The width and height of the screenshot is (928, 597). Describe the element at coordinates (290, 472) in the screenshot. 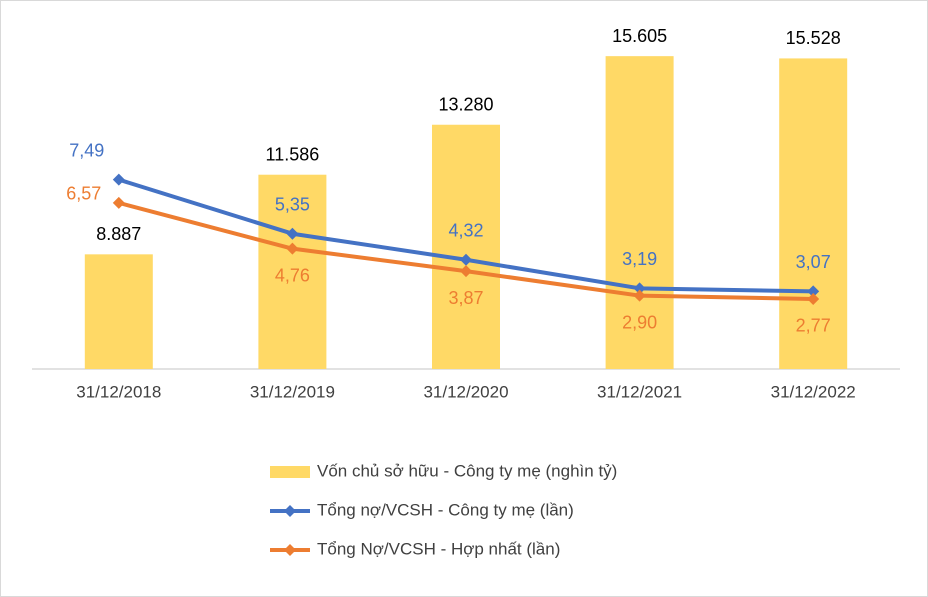

I see `legend-swatch` at that location.